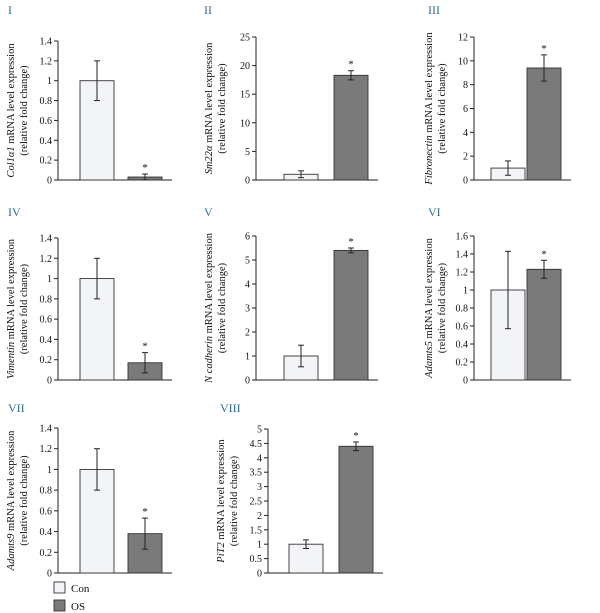  What do you see at coordinates (208, 10) in the screenshot?
I see `panel-label: II` at bounding box center [208, 10].